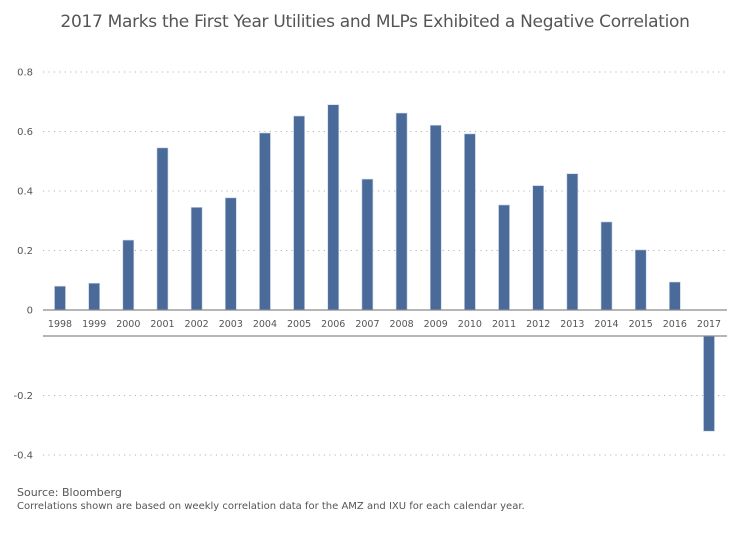  Describe the element at coordinates (94, 296) in the screenshot. I see `bar-1999` at that location.